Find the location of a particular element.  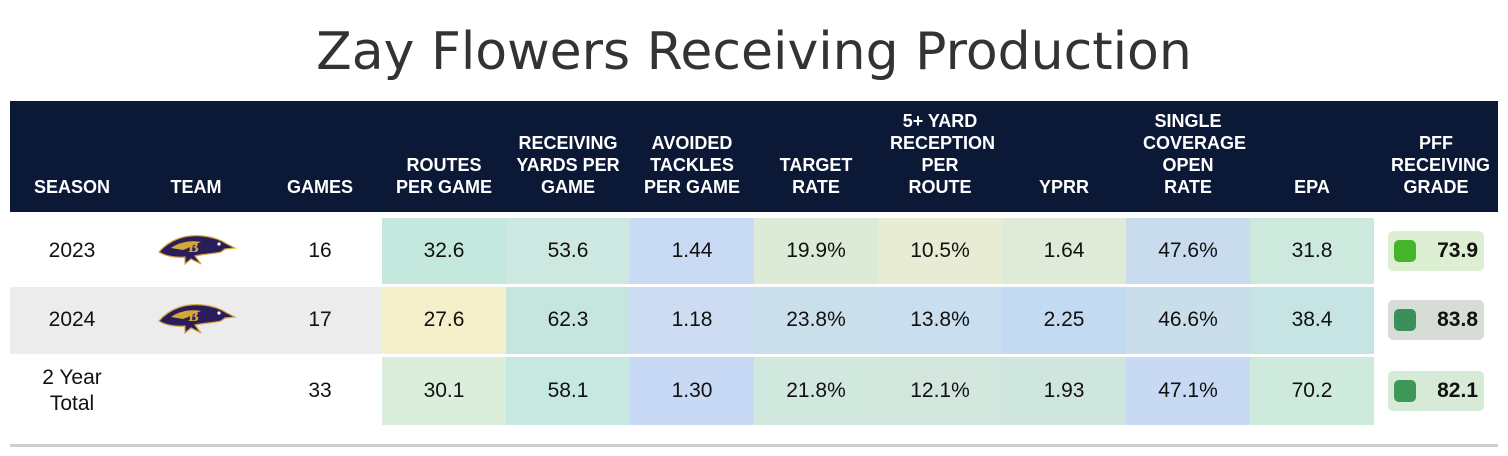

stat-cell: 1.30 is located at coordinates (692, 390).